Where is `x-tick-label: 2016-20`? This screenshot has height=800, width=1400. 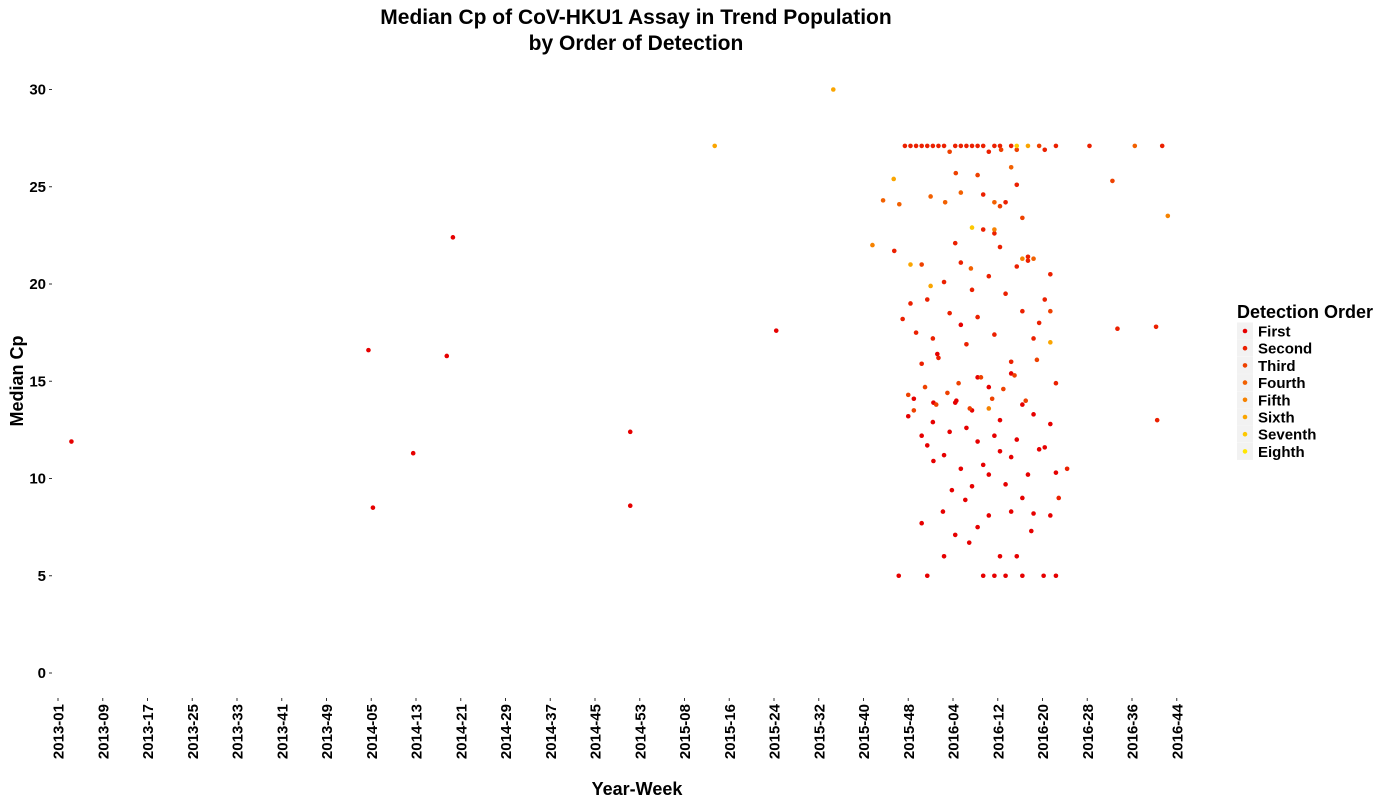
x-tick-label: 2016-20 is located at coordinates (1043, 731).